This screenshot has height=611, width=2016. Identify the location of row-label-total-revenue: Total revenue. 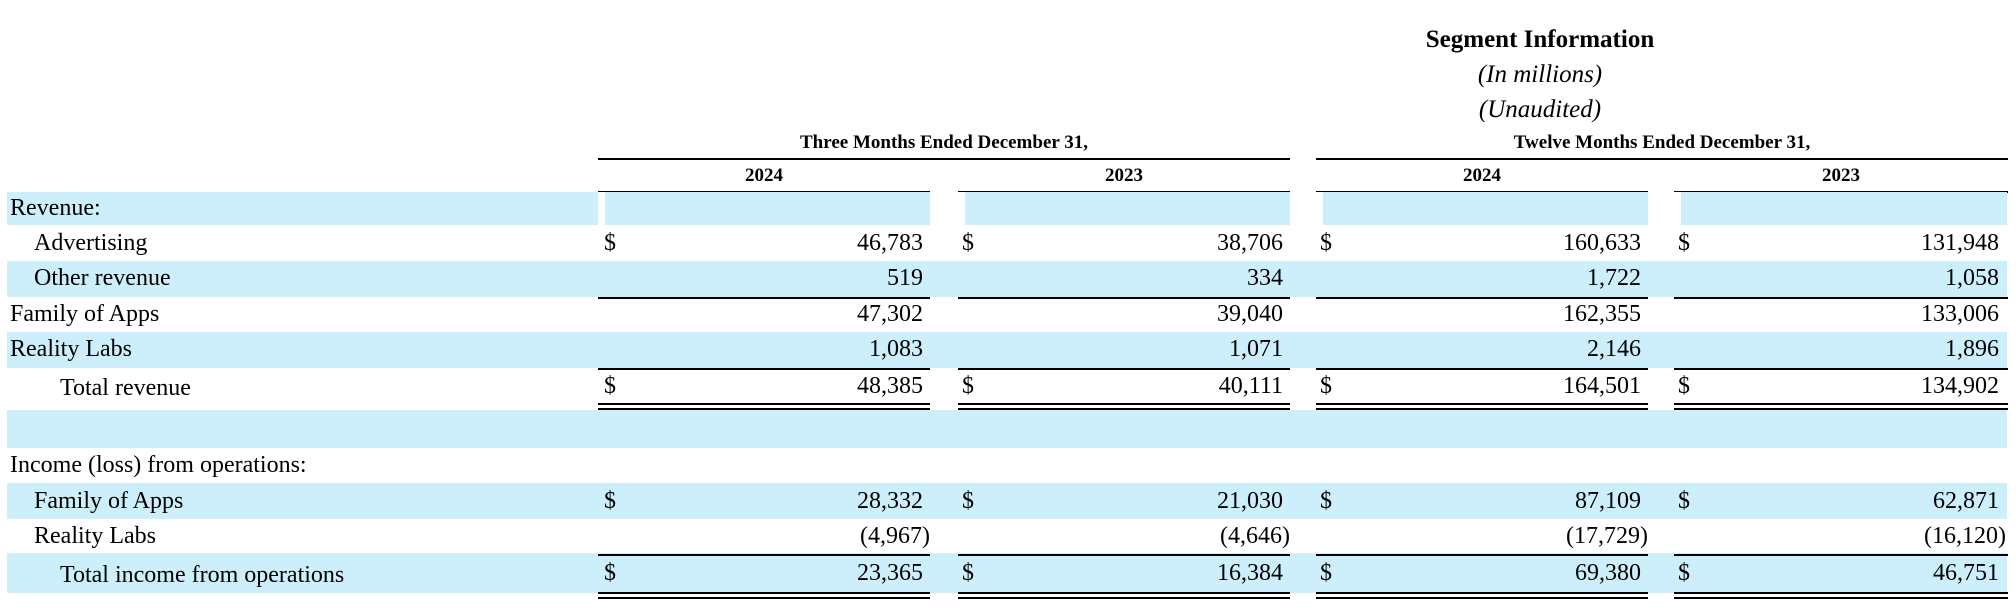
(125, 388).